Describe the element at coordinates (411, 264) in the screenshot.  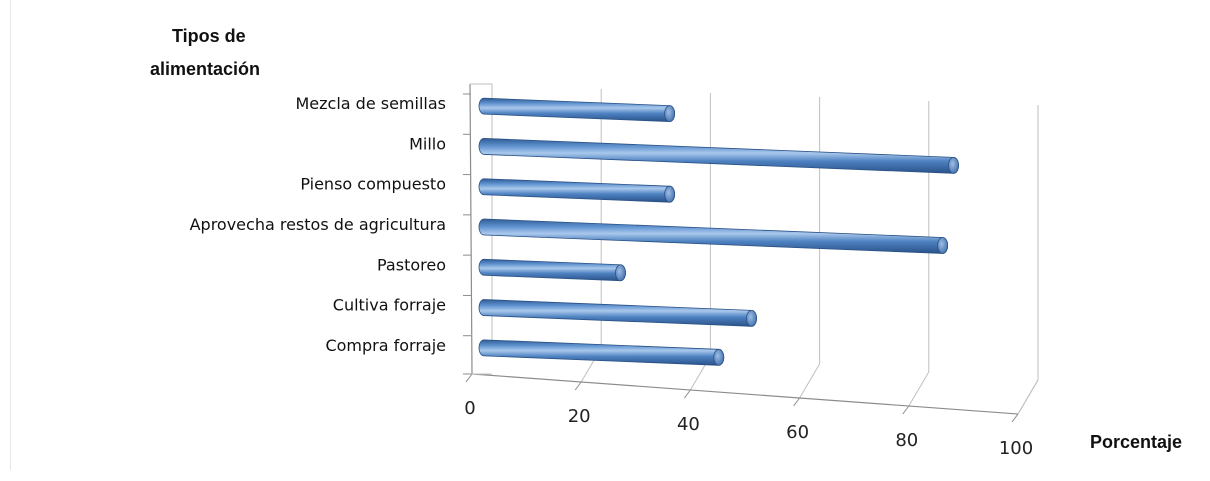
I see `category-label: Pastoreo` at that location.